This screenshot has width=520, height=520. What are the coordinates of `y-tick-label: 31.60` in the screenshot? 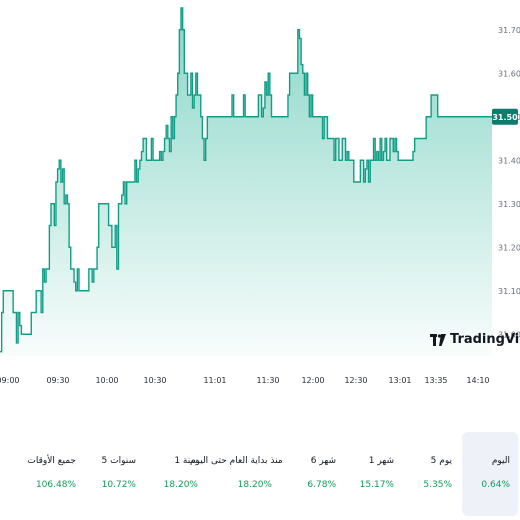 It's located at (509, 73).